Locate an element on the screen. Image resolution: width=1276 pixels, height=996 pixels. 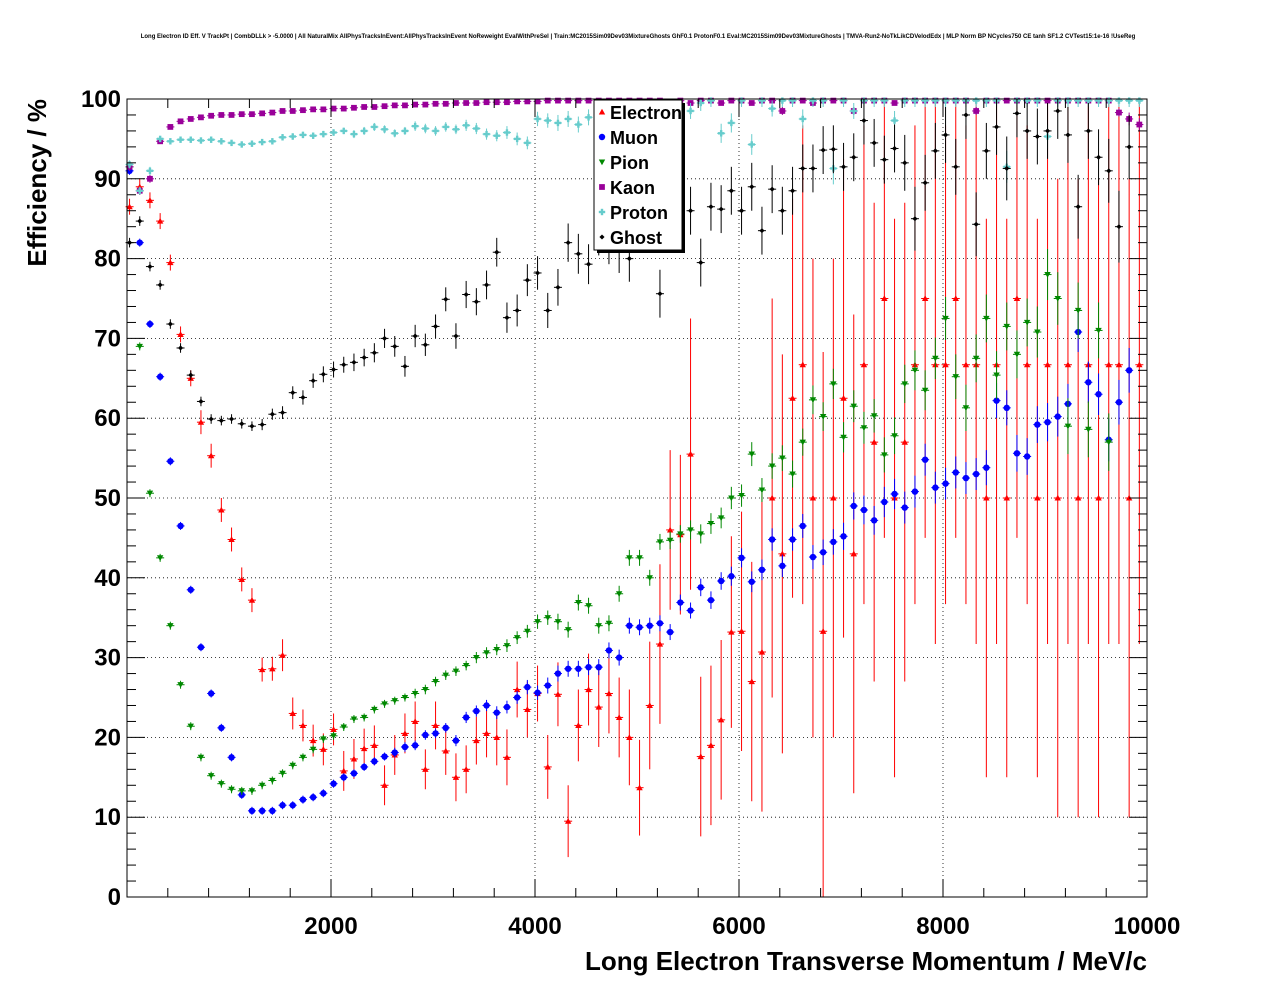
legend-item-ghost: Ghost is located at coordinates (630, 238).